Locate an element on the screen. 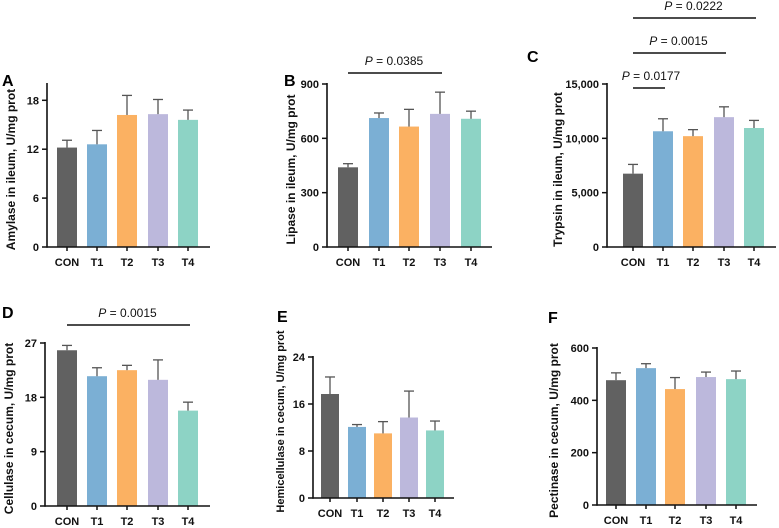 The image size is (779, 528). y-tick-label: 12 is located at coordinates (33, 150).